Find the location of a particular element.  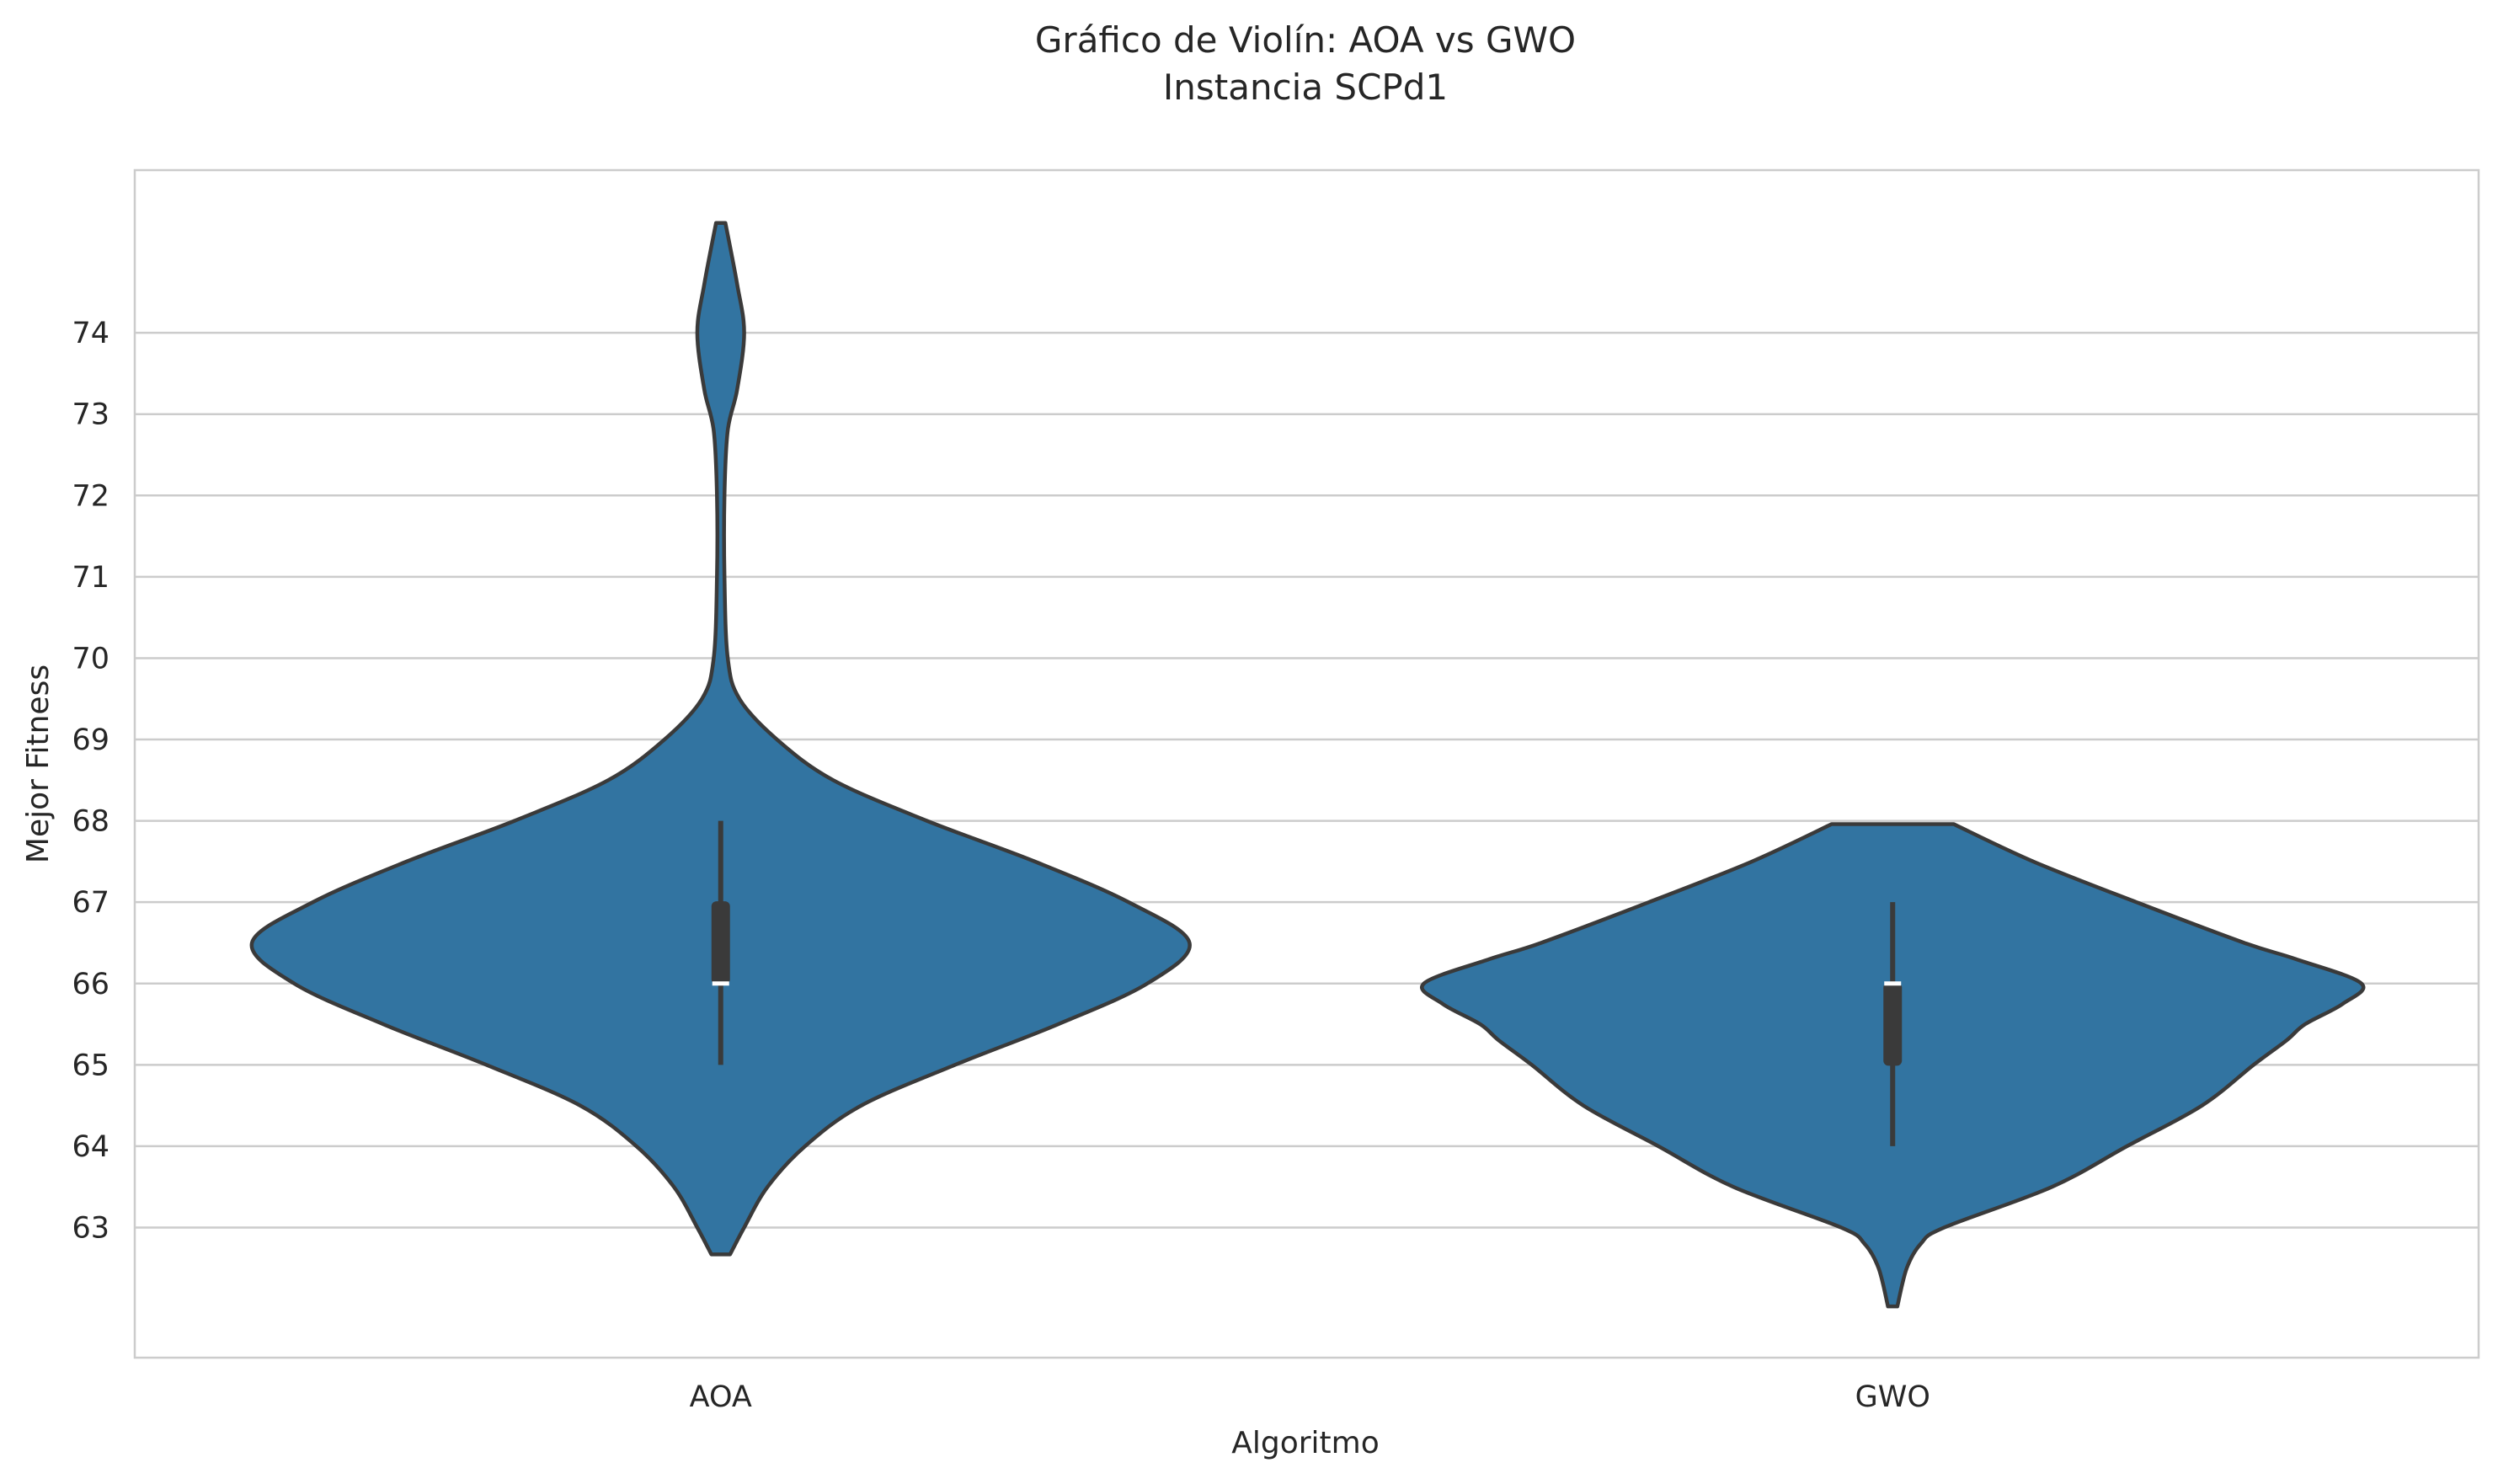

y-tick-labels: 63 64 65 66 67 68 69 70 71 72 73 74 is located at coordinates (90, 781).